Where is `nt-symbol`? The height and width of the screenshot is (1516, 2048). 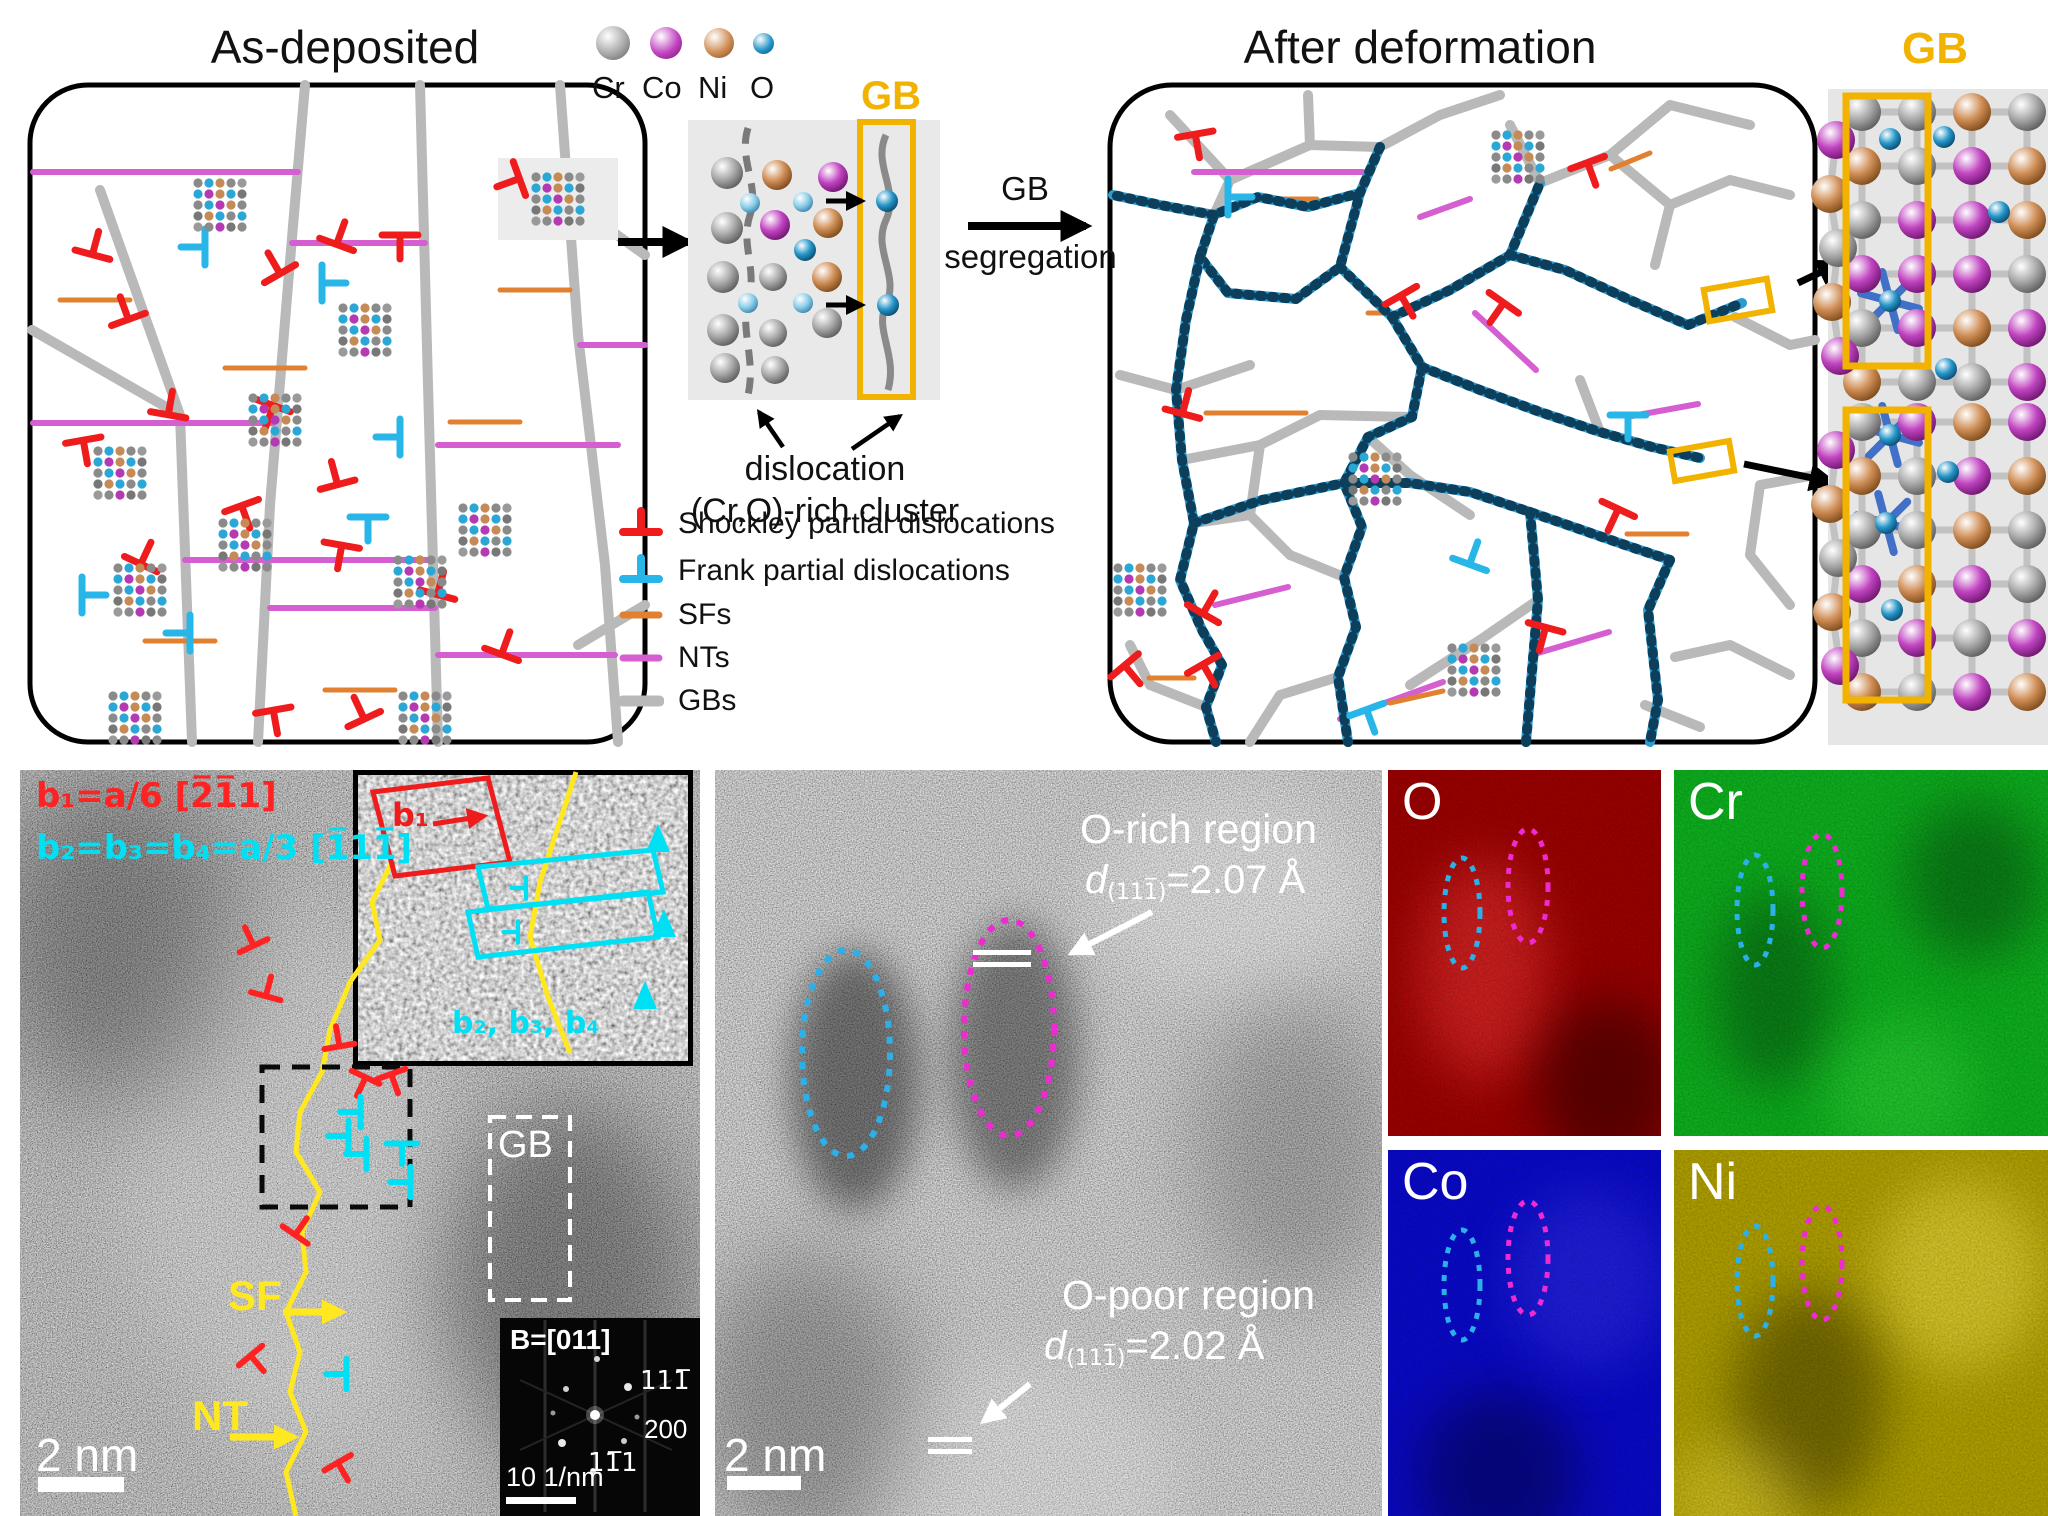
nt-symbol is located at coordinates (641, 658).